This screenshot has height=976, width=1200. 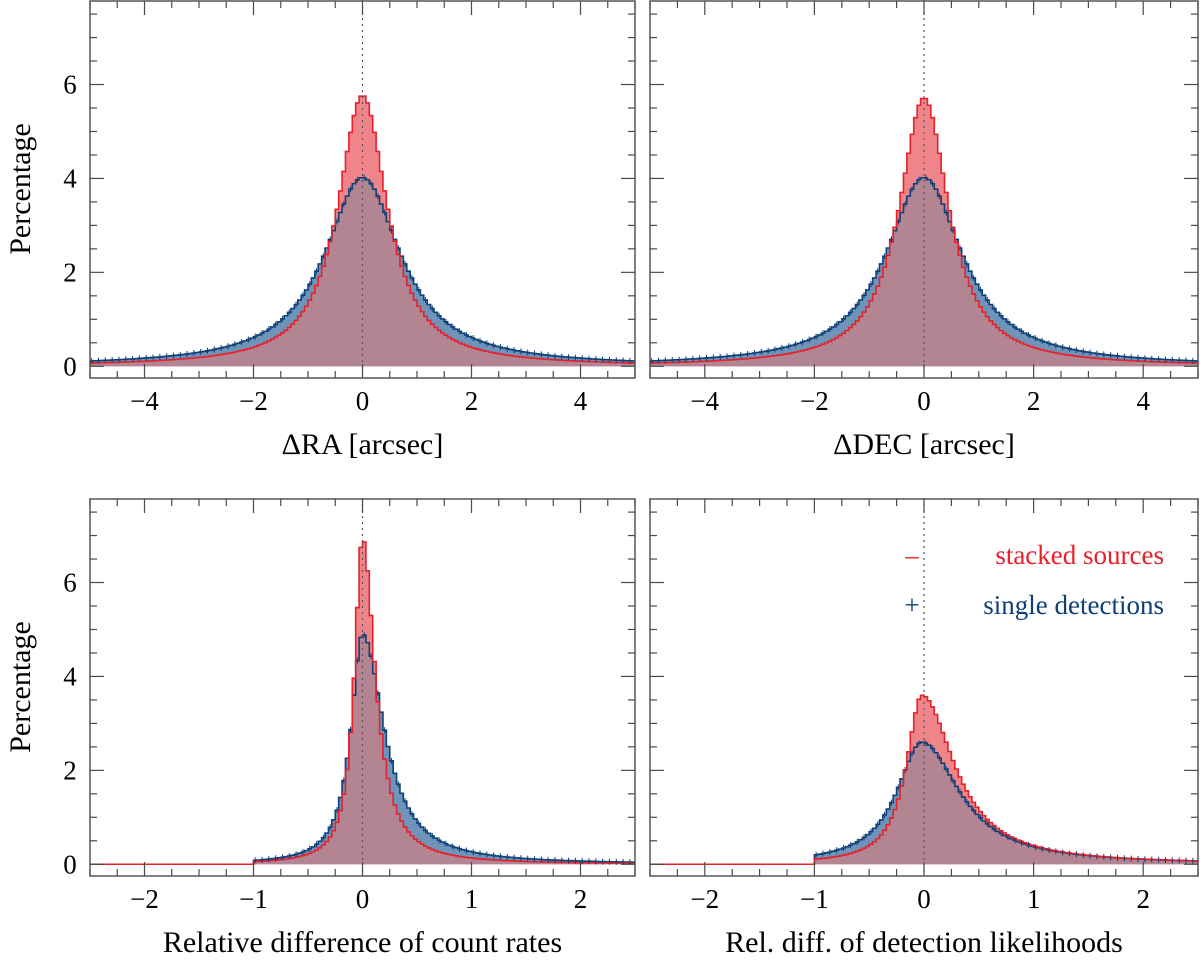 I want to click on legend-label: stacked sources, so click(x=1079, y=555).